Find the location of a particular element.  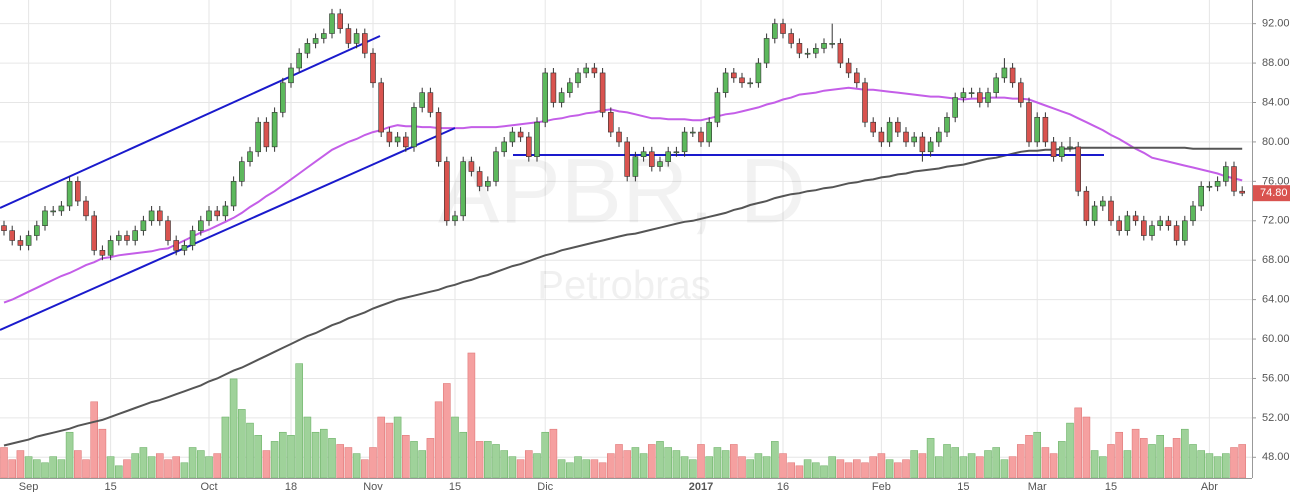

y-tick-label: 60.00 is located at coordinates (1276, 339).